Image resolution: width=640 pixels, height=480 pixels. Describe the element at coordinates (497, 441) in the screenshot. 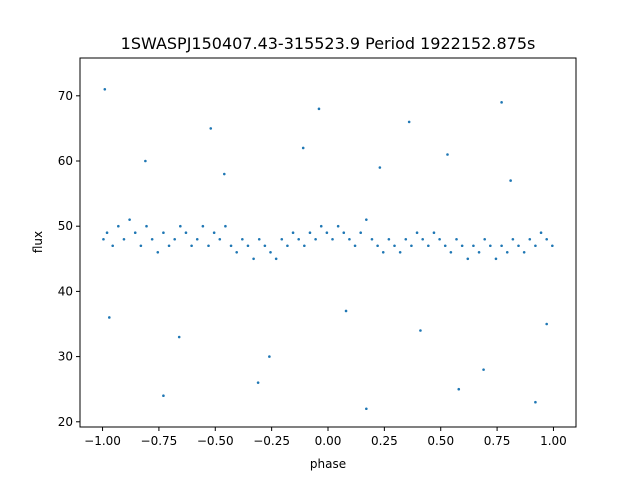

I see `x-tick-label: 0.75` at that location.